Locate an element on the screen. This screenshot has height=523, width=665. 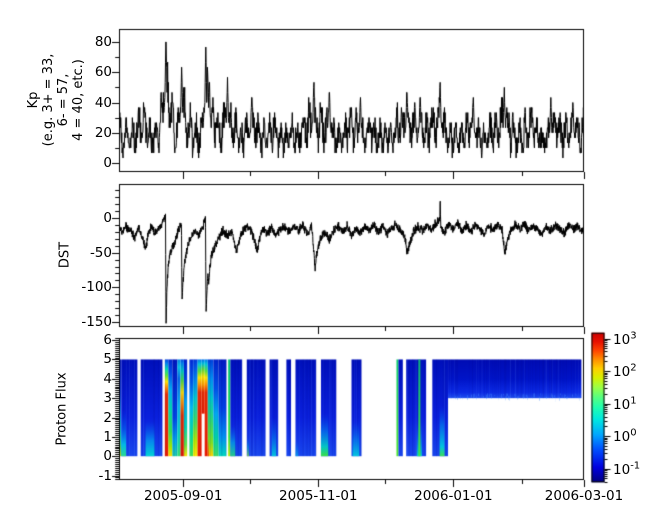
proton-flux-ytick-label: 1 is located at coordinates (107, 436).